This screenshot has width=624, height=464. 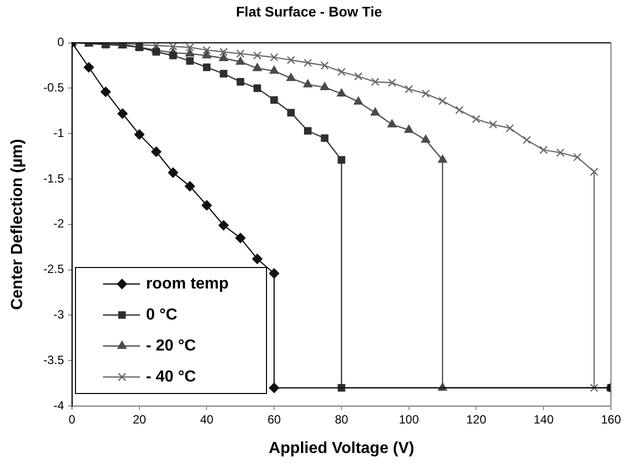 I want to click on y-tick-label: -2, so click(x=58, y=223).